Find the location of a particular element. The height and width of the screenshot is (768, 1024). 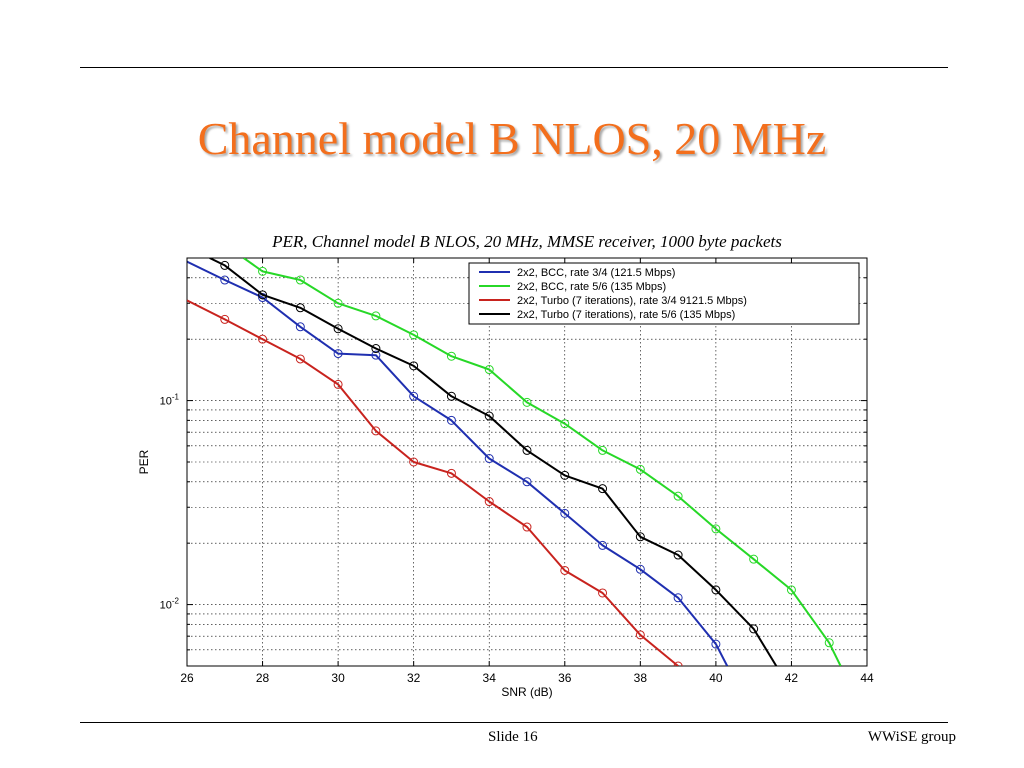

legend-label: 2x2, BCC, rate 5/6 (135 Mbps) is located at coordinates (591, 287).